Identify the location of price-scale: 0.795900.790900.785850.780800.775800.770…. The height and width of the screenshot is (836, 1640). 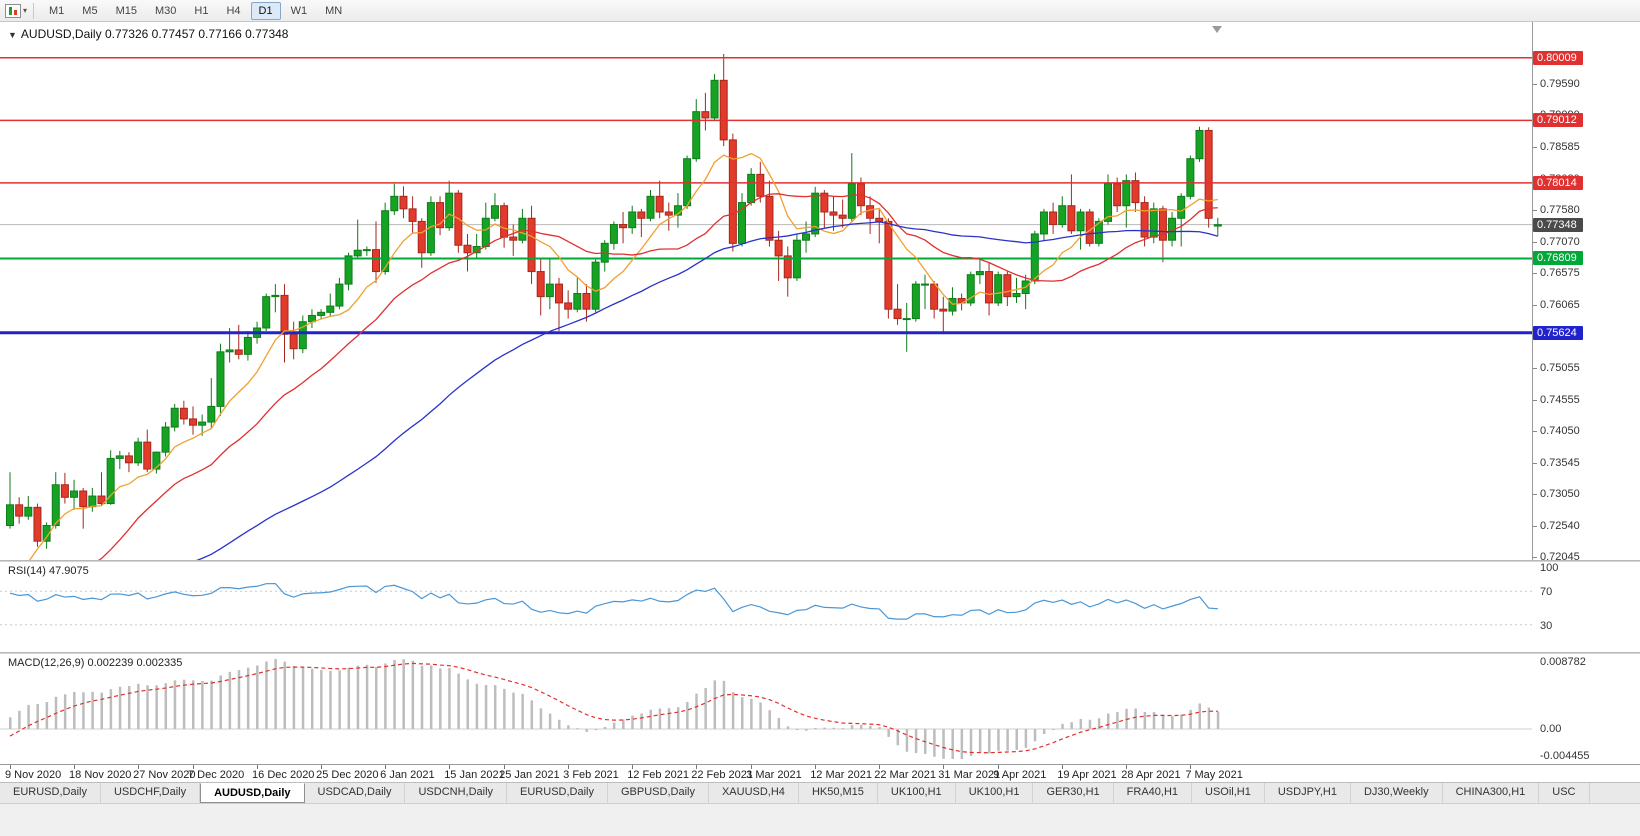
(1586, 292).